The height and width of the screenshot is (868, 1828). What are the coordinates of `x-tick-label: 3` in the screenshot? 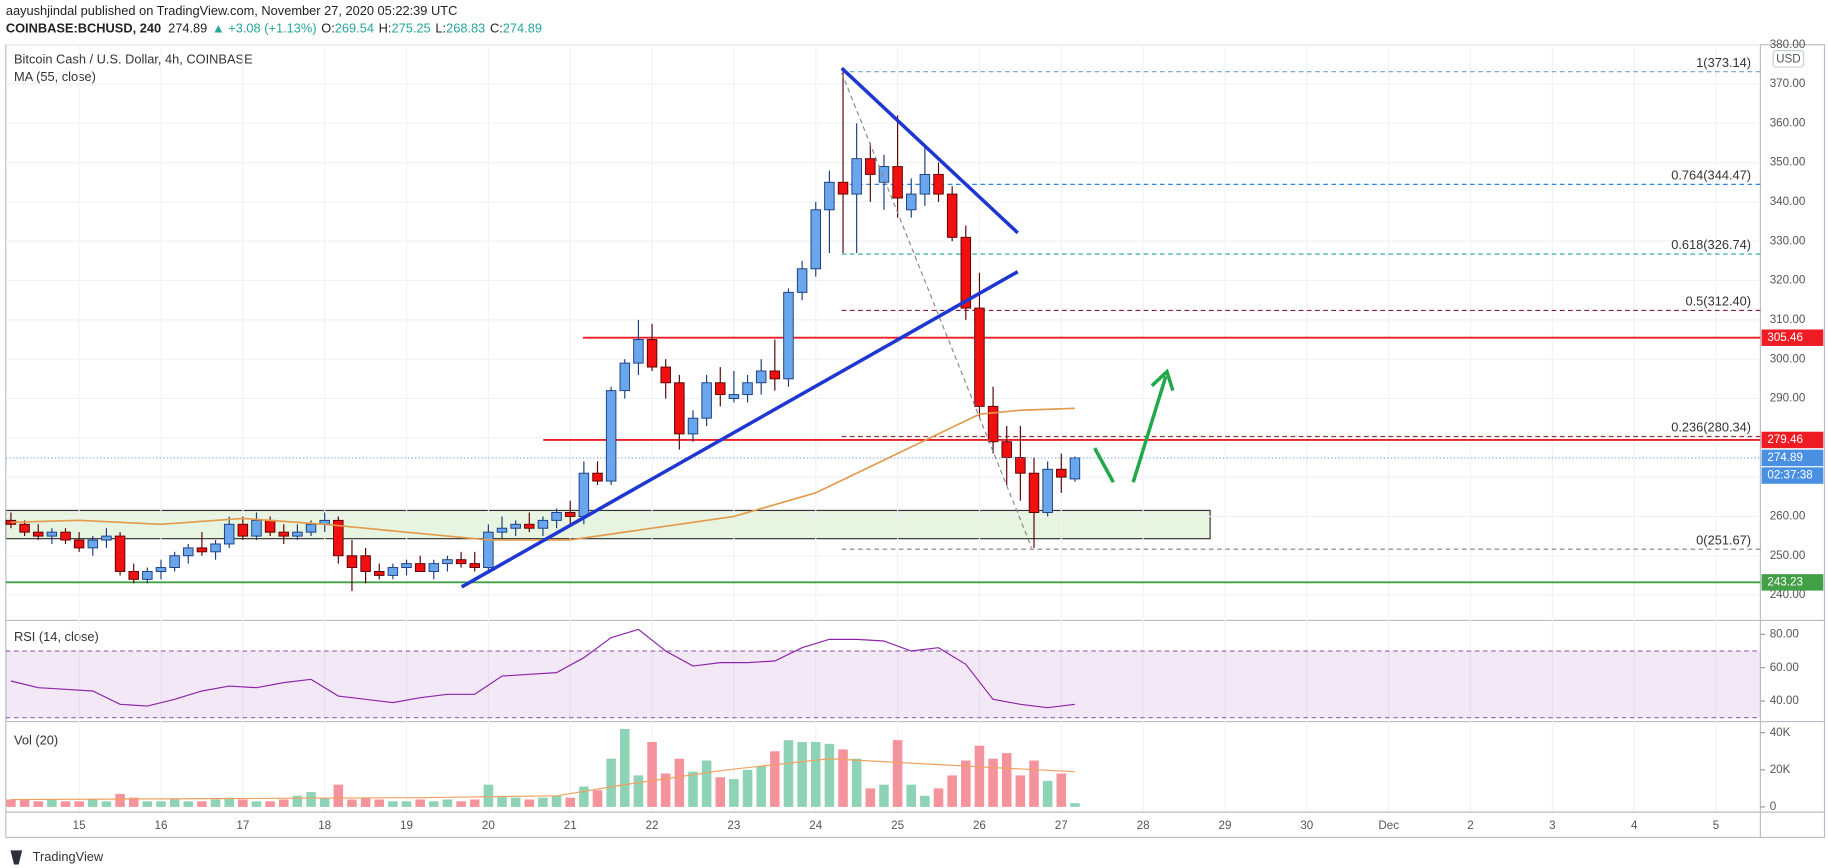 It's located at (1552, 825).